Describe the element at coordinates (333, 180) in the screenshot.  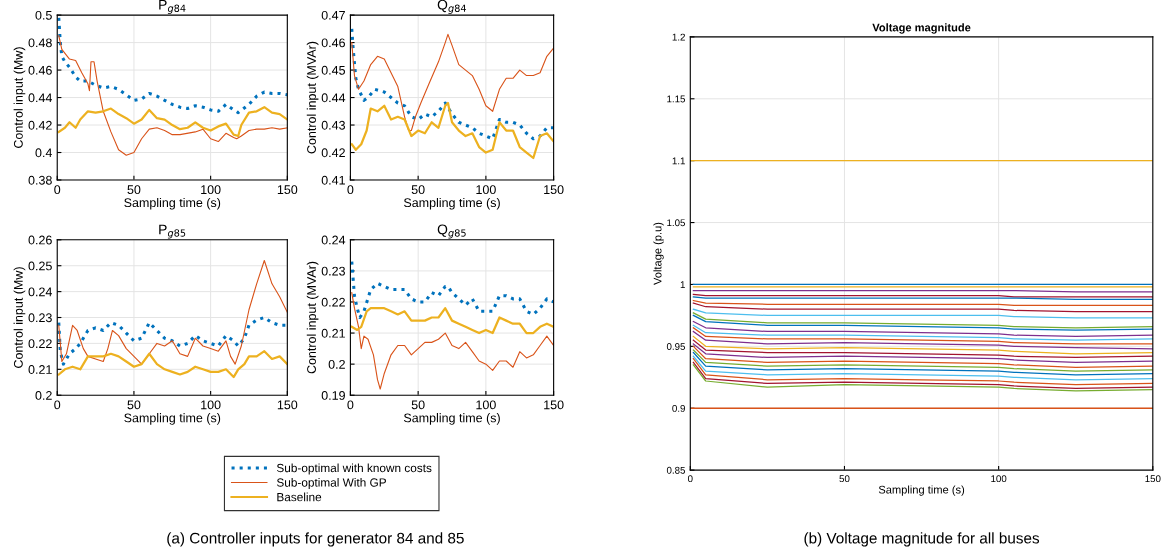
I see `y-tick-label: 0.41` at that location.